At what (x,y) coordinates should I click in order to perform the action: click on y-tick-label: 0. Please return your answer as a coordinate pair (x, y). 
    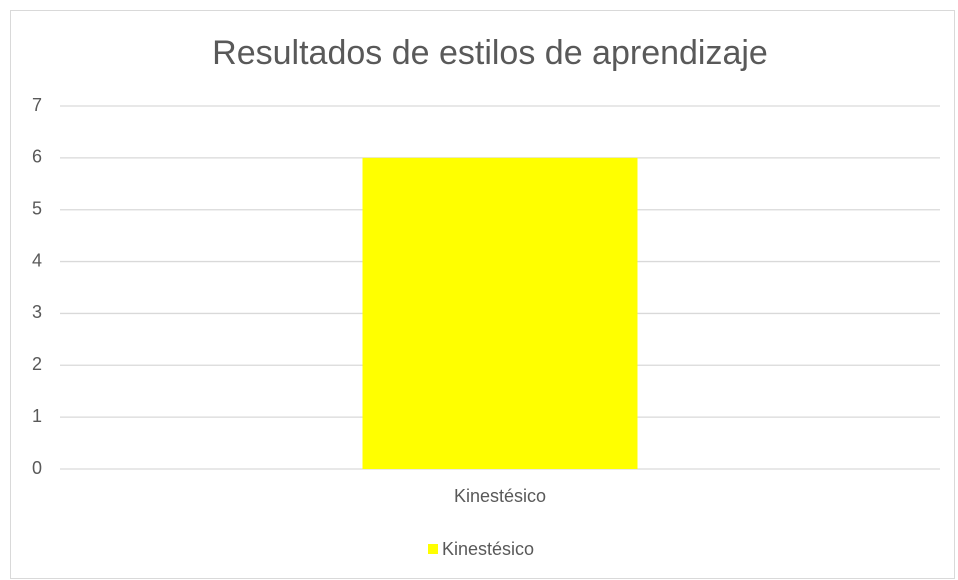
    Looking at the image, I should click on (37, 468).